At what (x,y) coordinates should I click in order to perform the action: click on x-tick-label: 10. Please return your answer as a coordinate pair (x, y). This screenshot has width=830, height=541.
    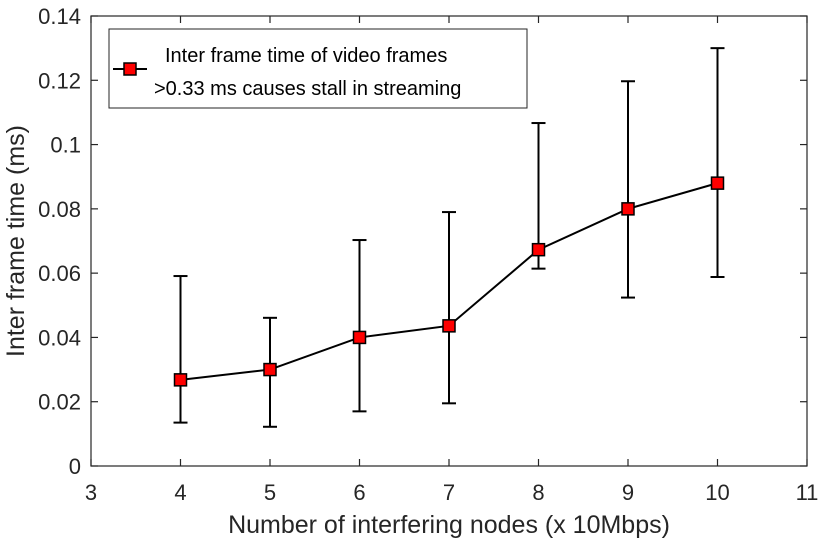
    Looking at the image, I should click on (717, 492).